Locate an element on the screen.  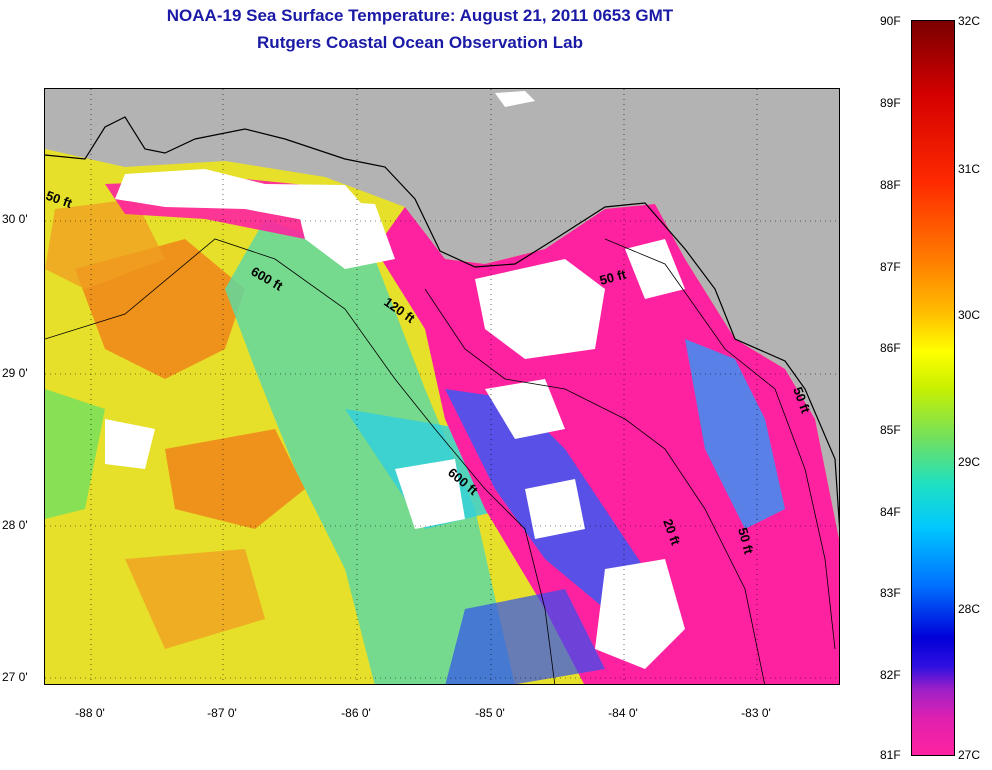
lon-label: -86 0' is located at coordinates (356, 713).